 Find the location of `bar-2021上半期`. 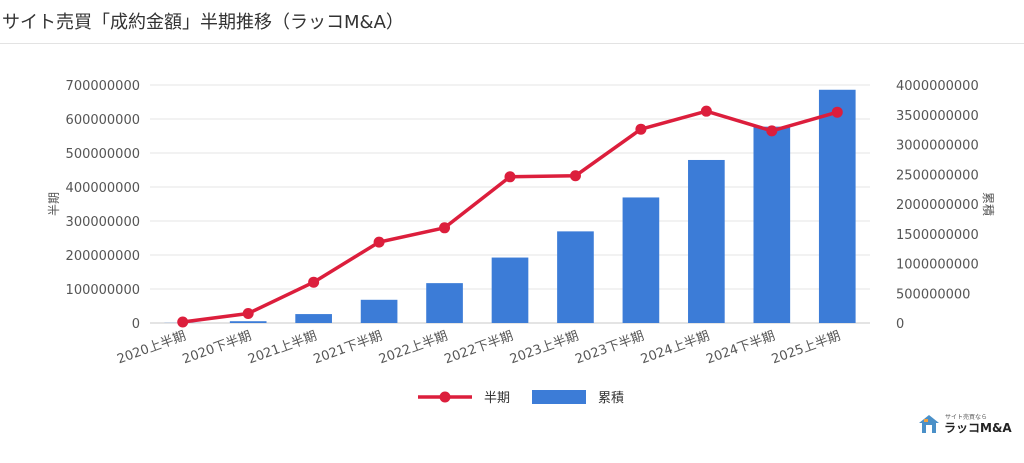

bar-2021上半期 is located at coordinates (313, 318).